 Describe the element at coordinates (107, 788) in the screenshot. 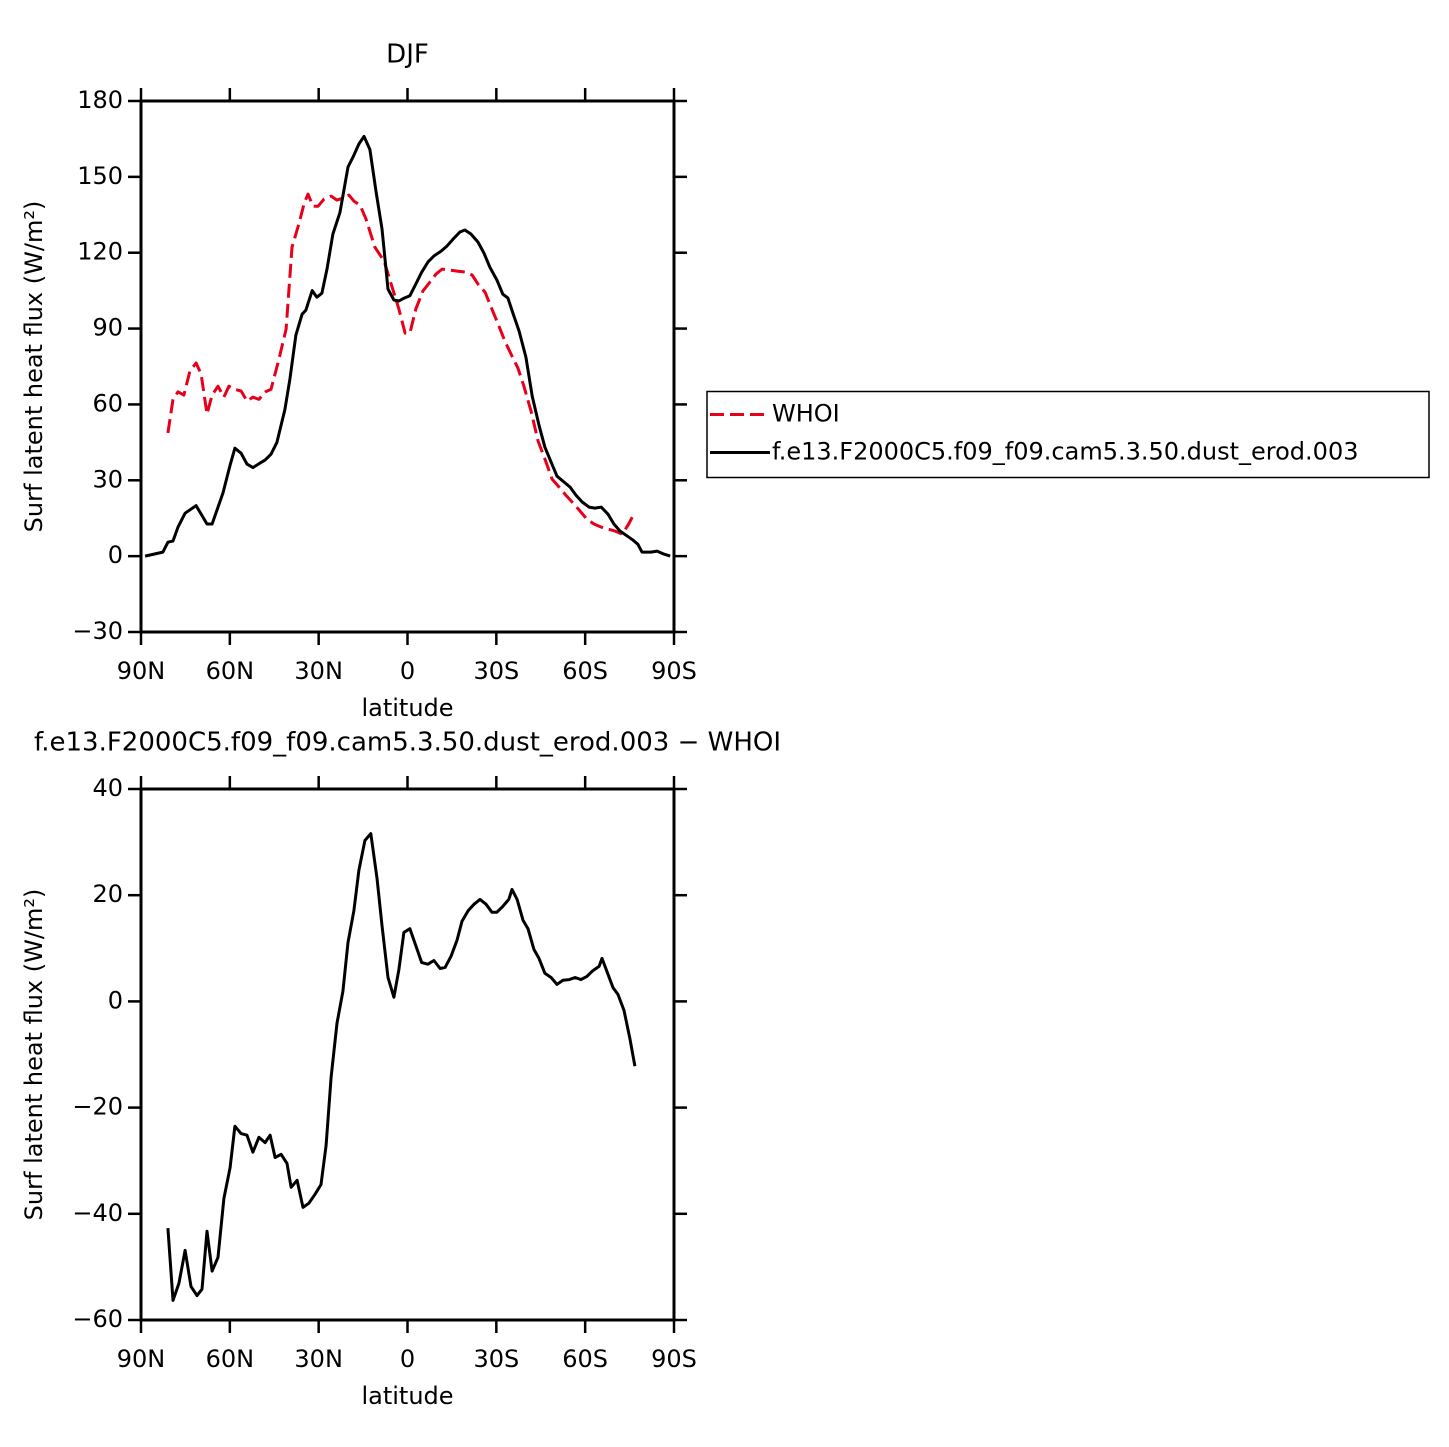

I see `y-tick-label: 40` at that location.